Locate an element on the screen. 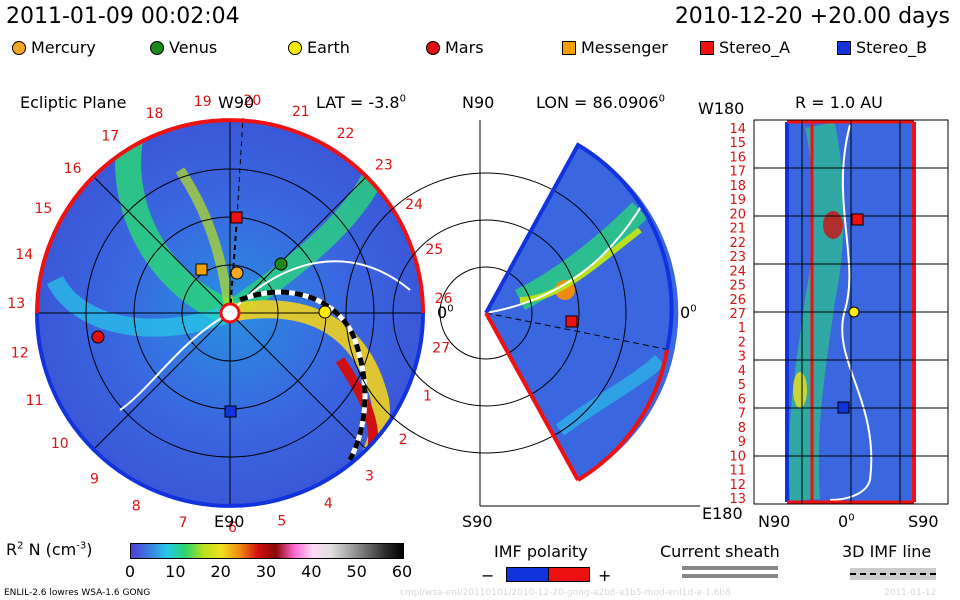 The height and width of the screenshot is (600, 960). mars-marker is located at coordinates (98, 337).